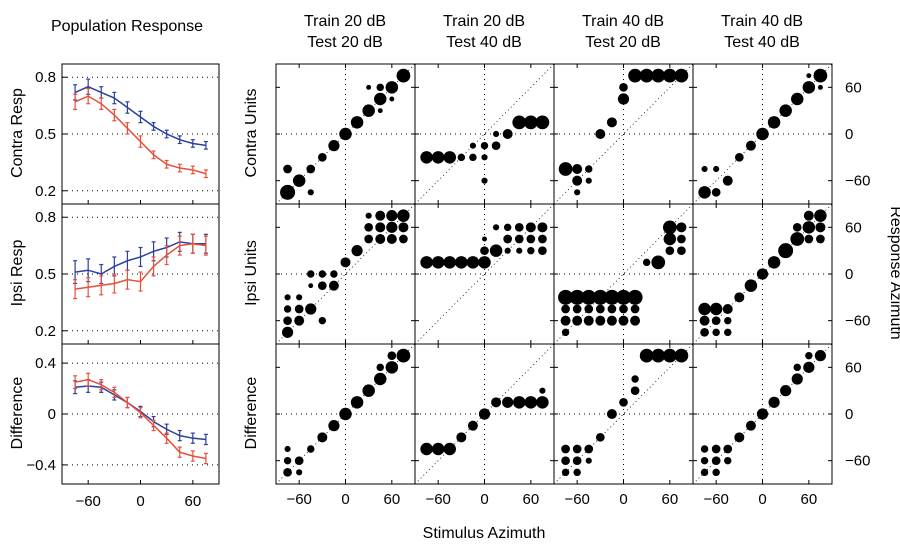 This screenshot has width=900, height=544. I want to click on bubble-panel-r2-c3, so click(623, 274).